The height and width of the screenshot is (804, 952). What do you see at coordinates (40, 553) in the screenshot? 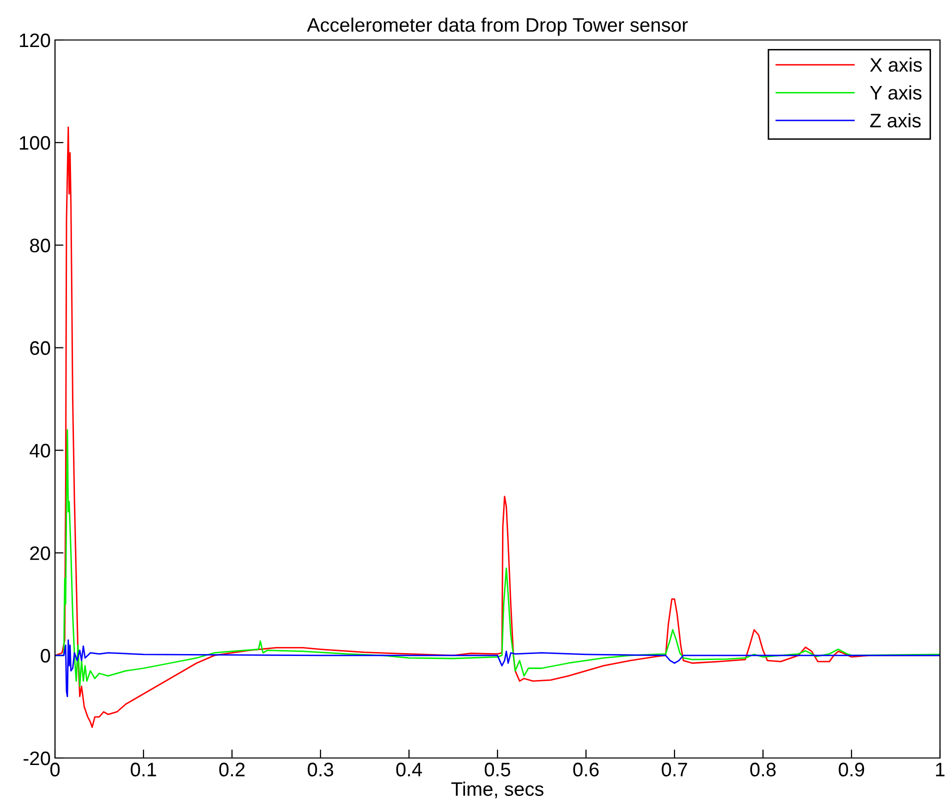
I see `y-tick-label: 20` at bounding box center [40, 553].